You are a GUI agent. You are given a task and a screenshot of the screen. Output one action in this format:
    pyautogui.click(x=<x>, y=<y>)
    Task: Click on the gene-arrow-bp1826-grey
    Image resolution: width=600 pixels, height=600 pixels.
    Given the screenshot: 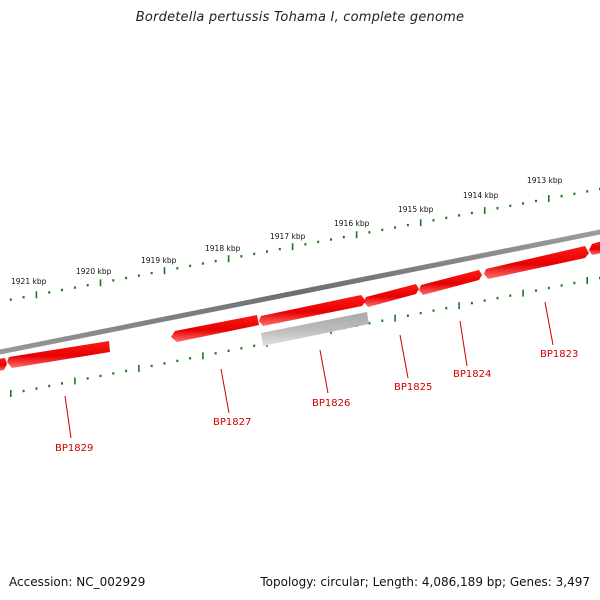 What is the action you would take?
    pyautogui.click(x=315, y=329)
    